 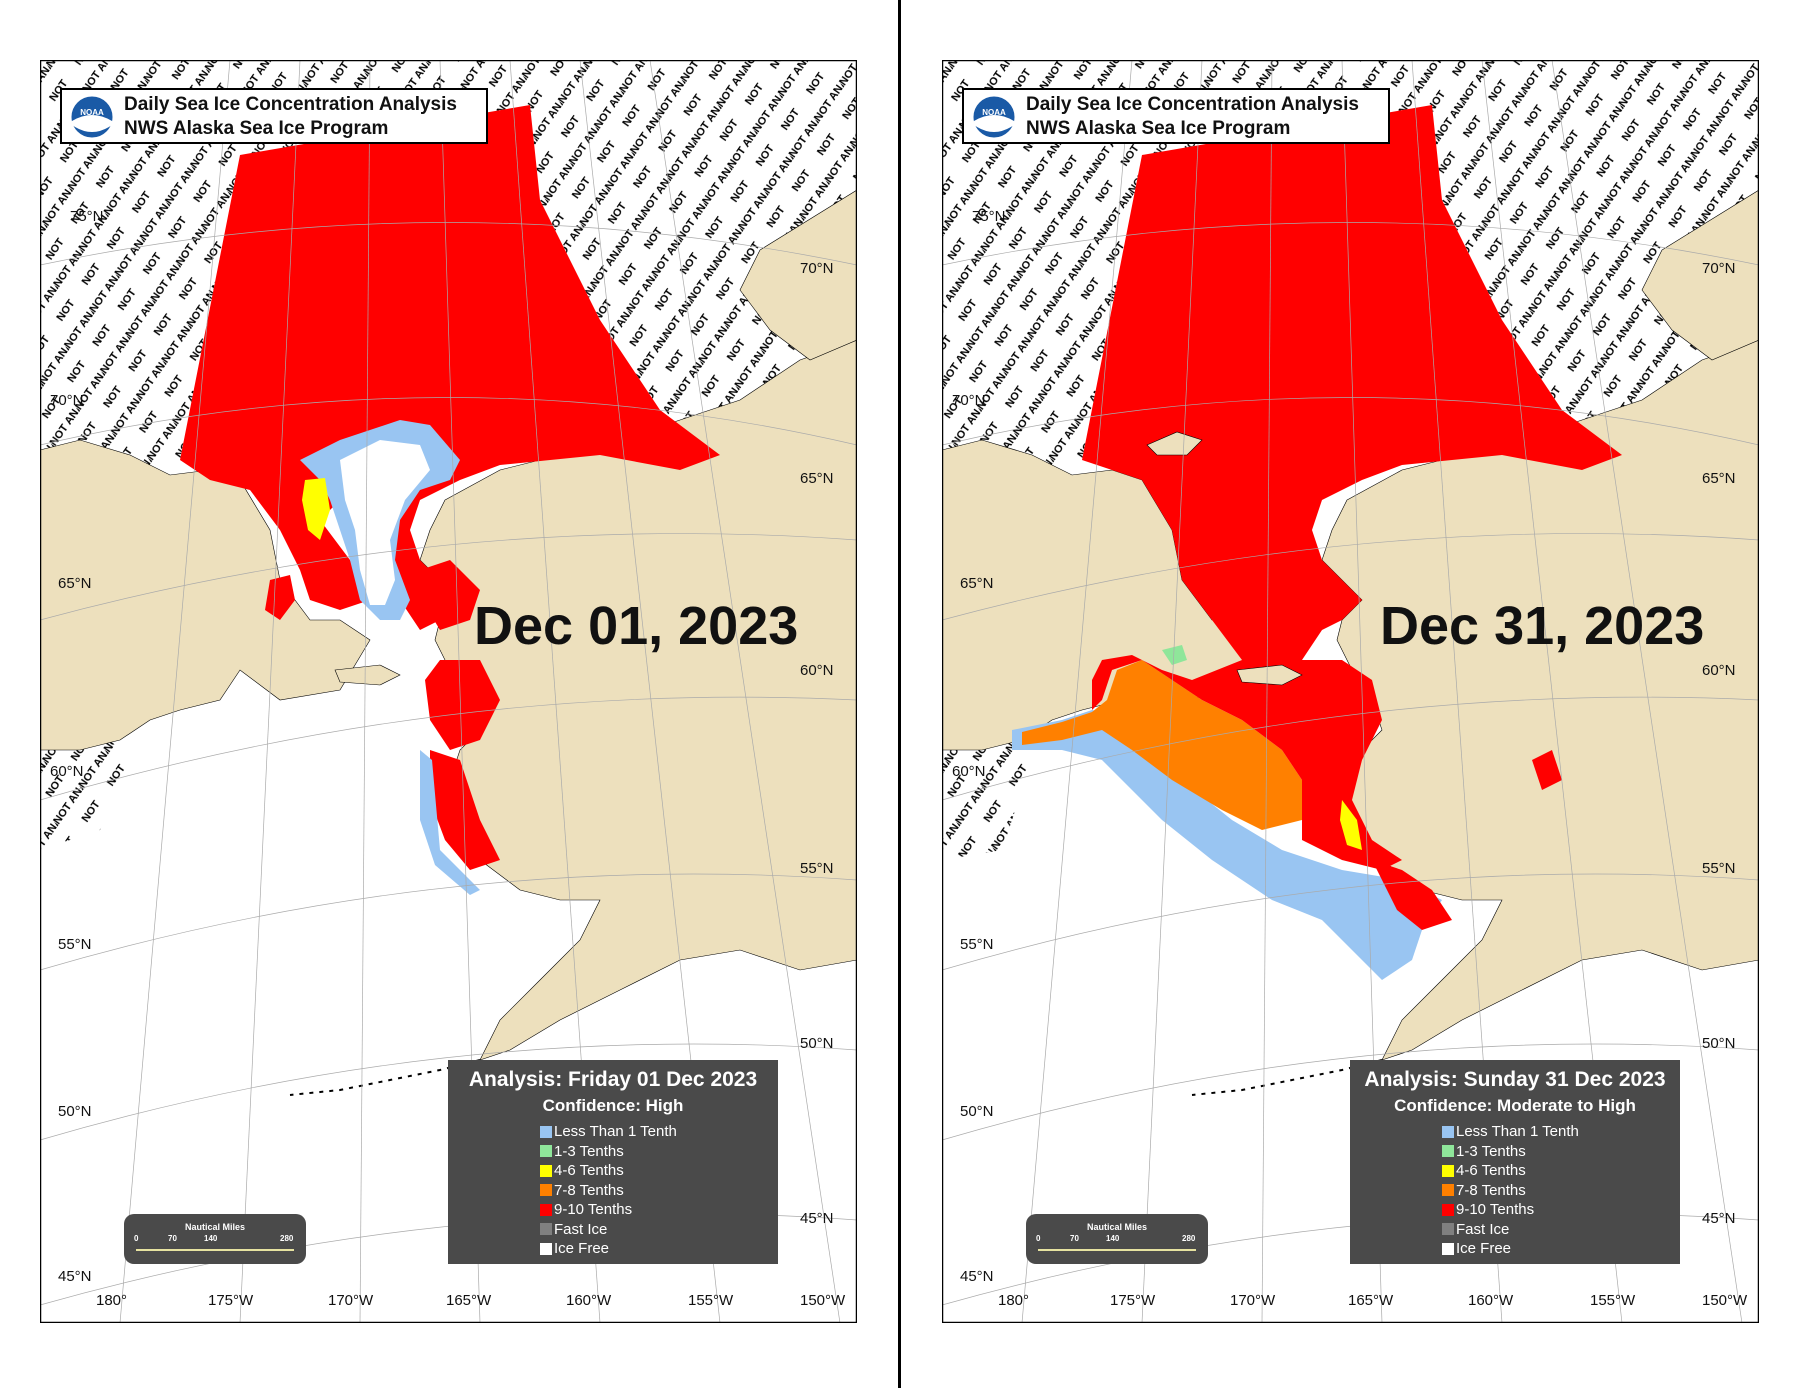 I want to click on ice-1-3-patch, so click(x=1174, y=655).